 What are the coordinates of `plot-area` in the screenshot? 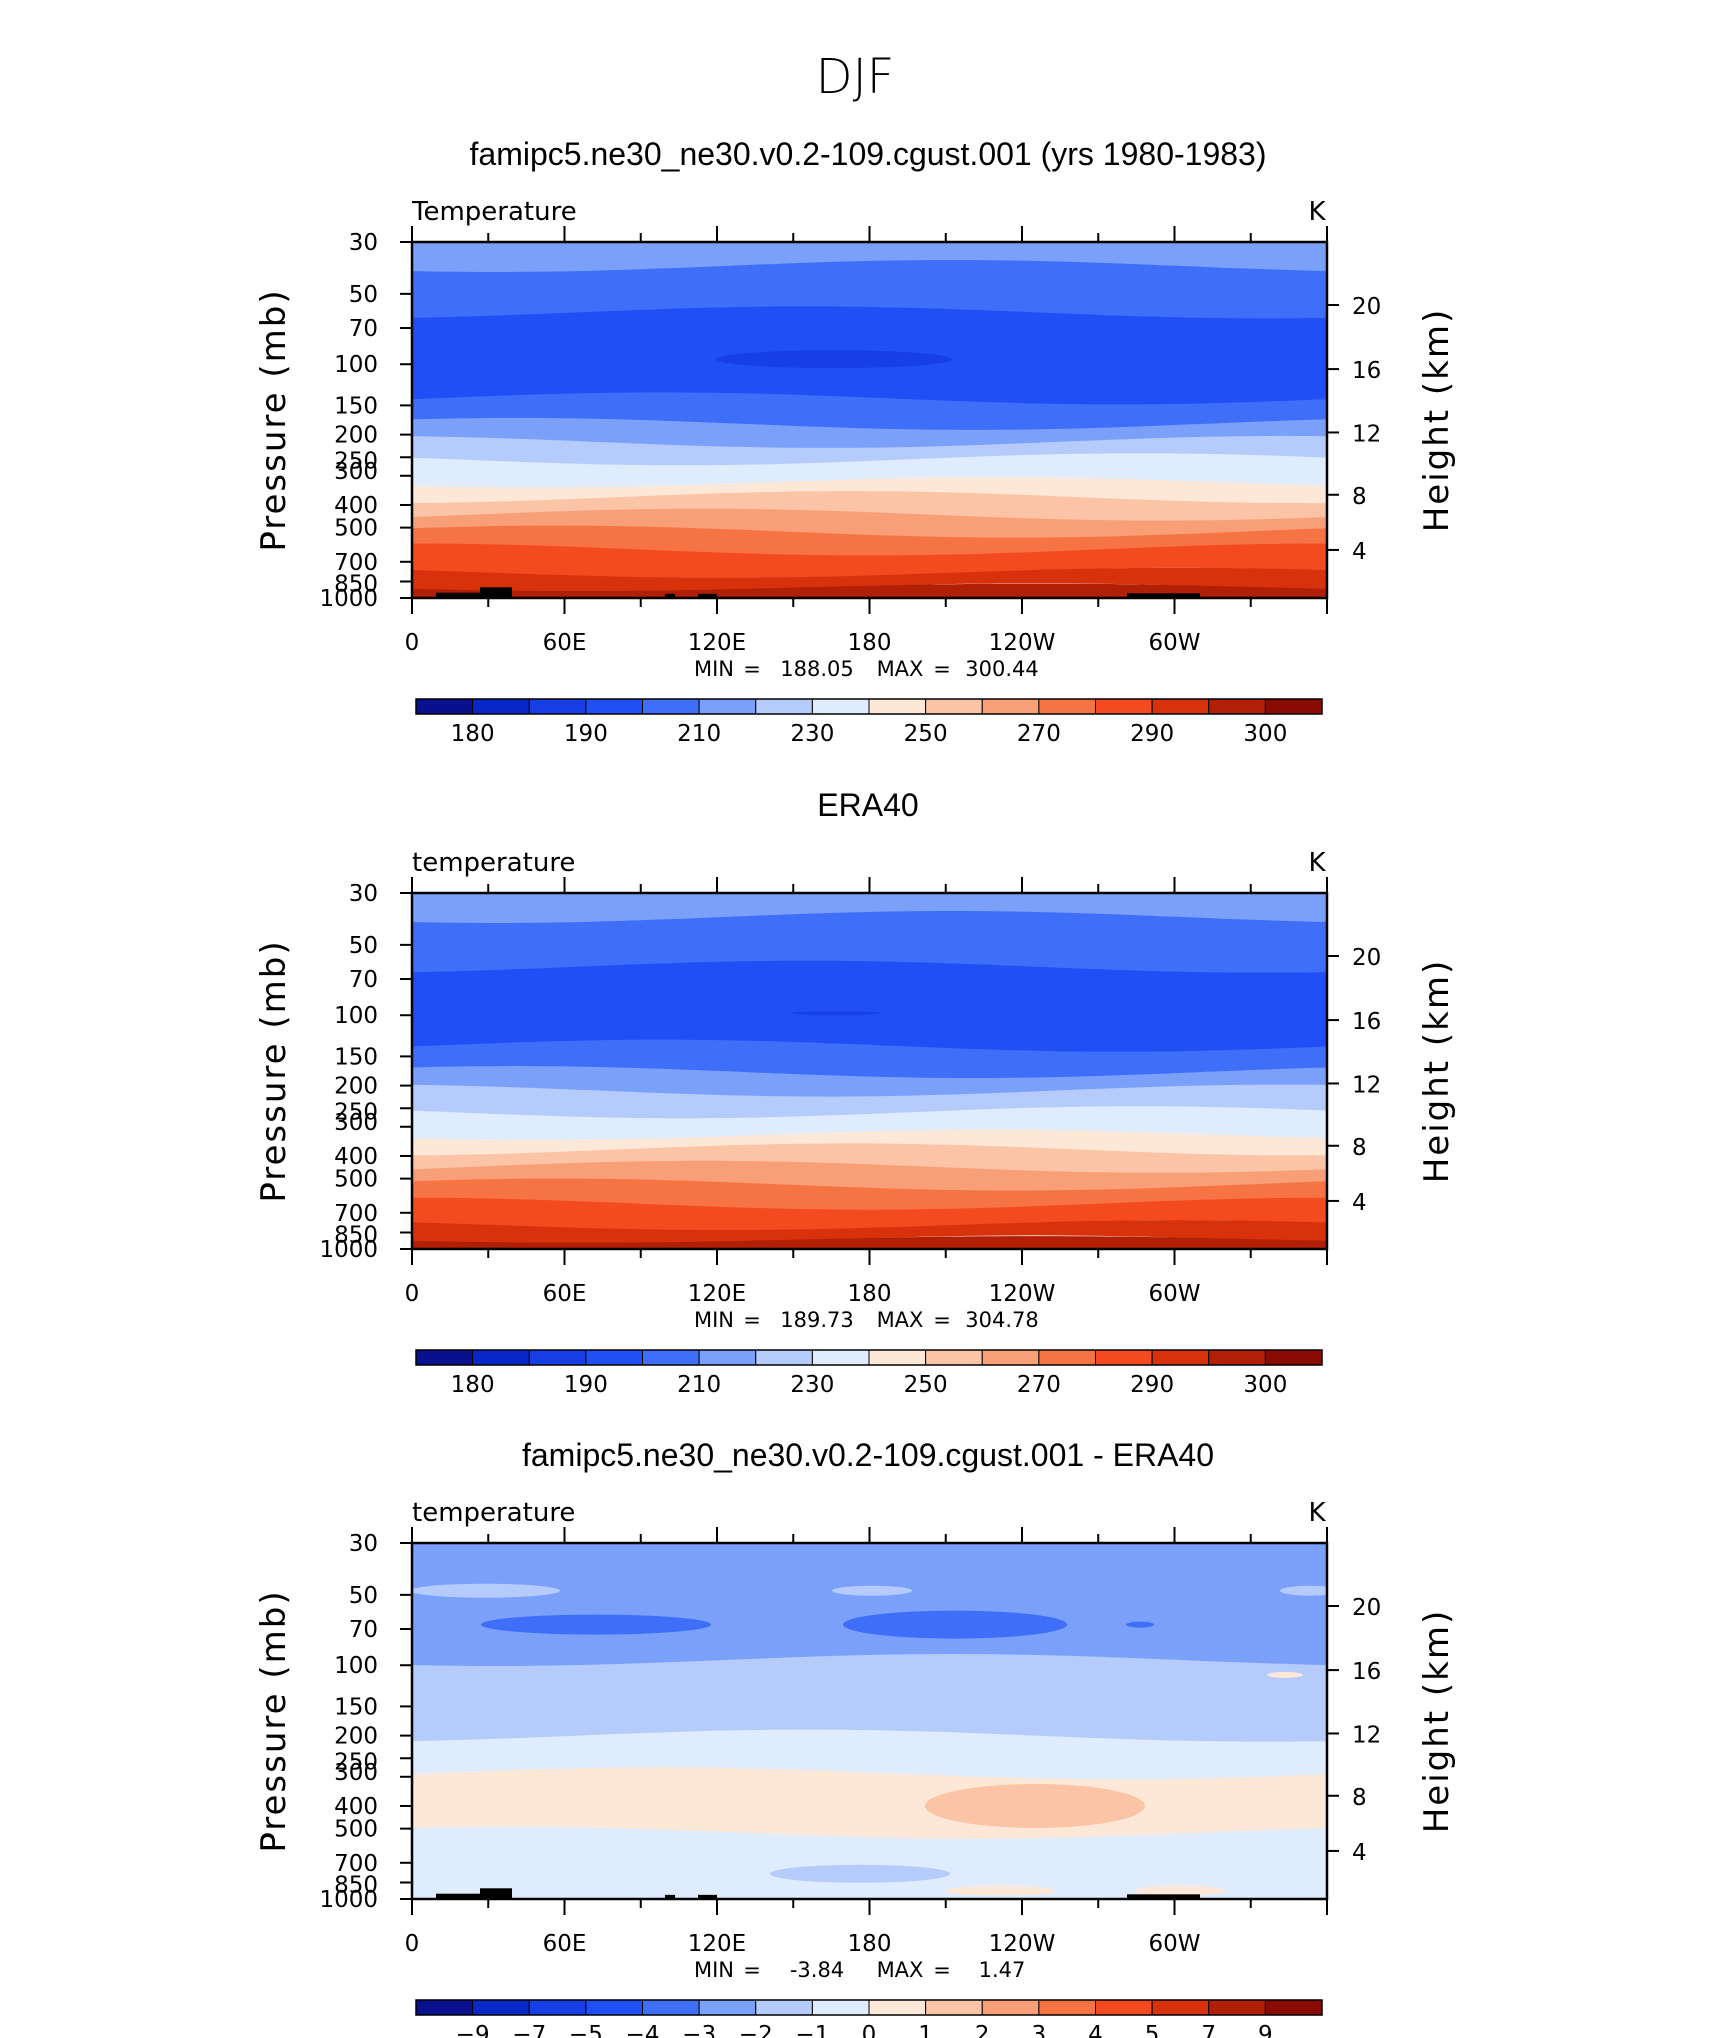 It's located at (869, 420).